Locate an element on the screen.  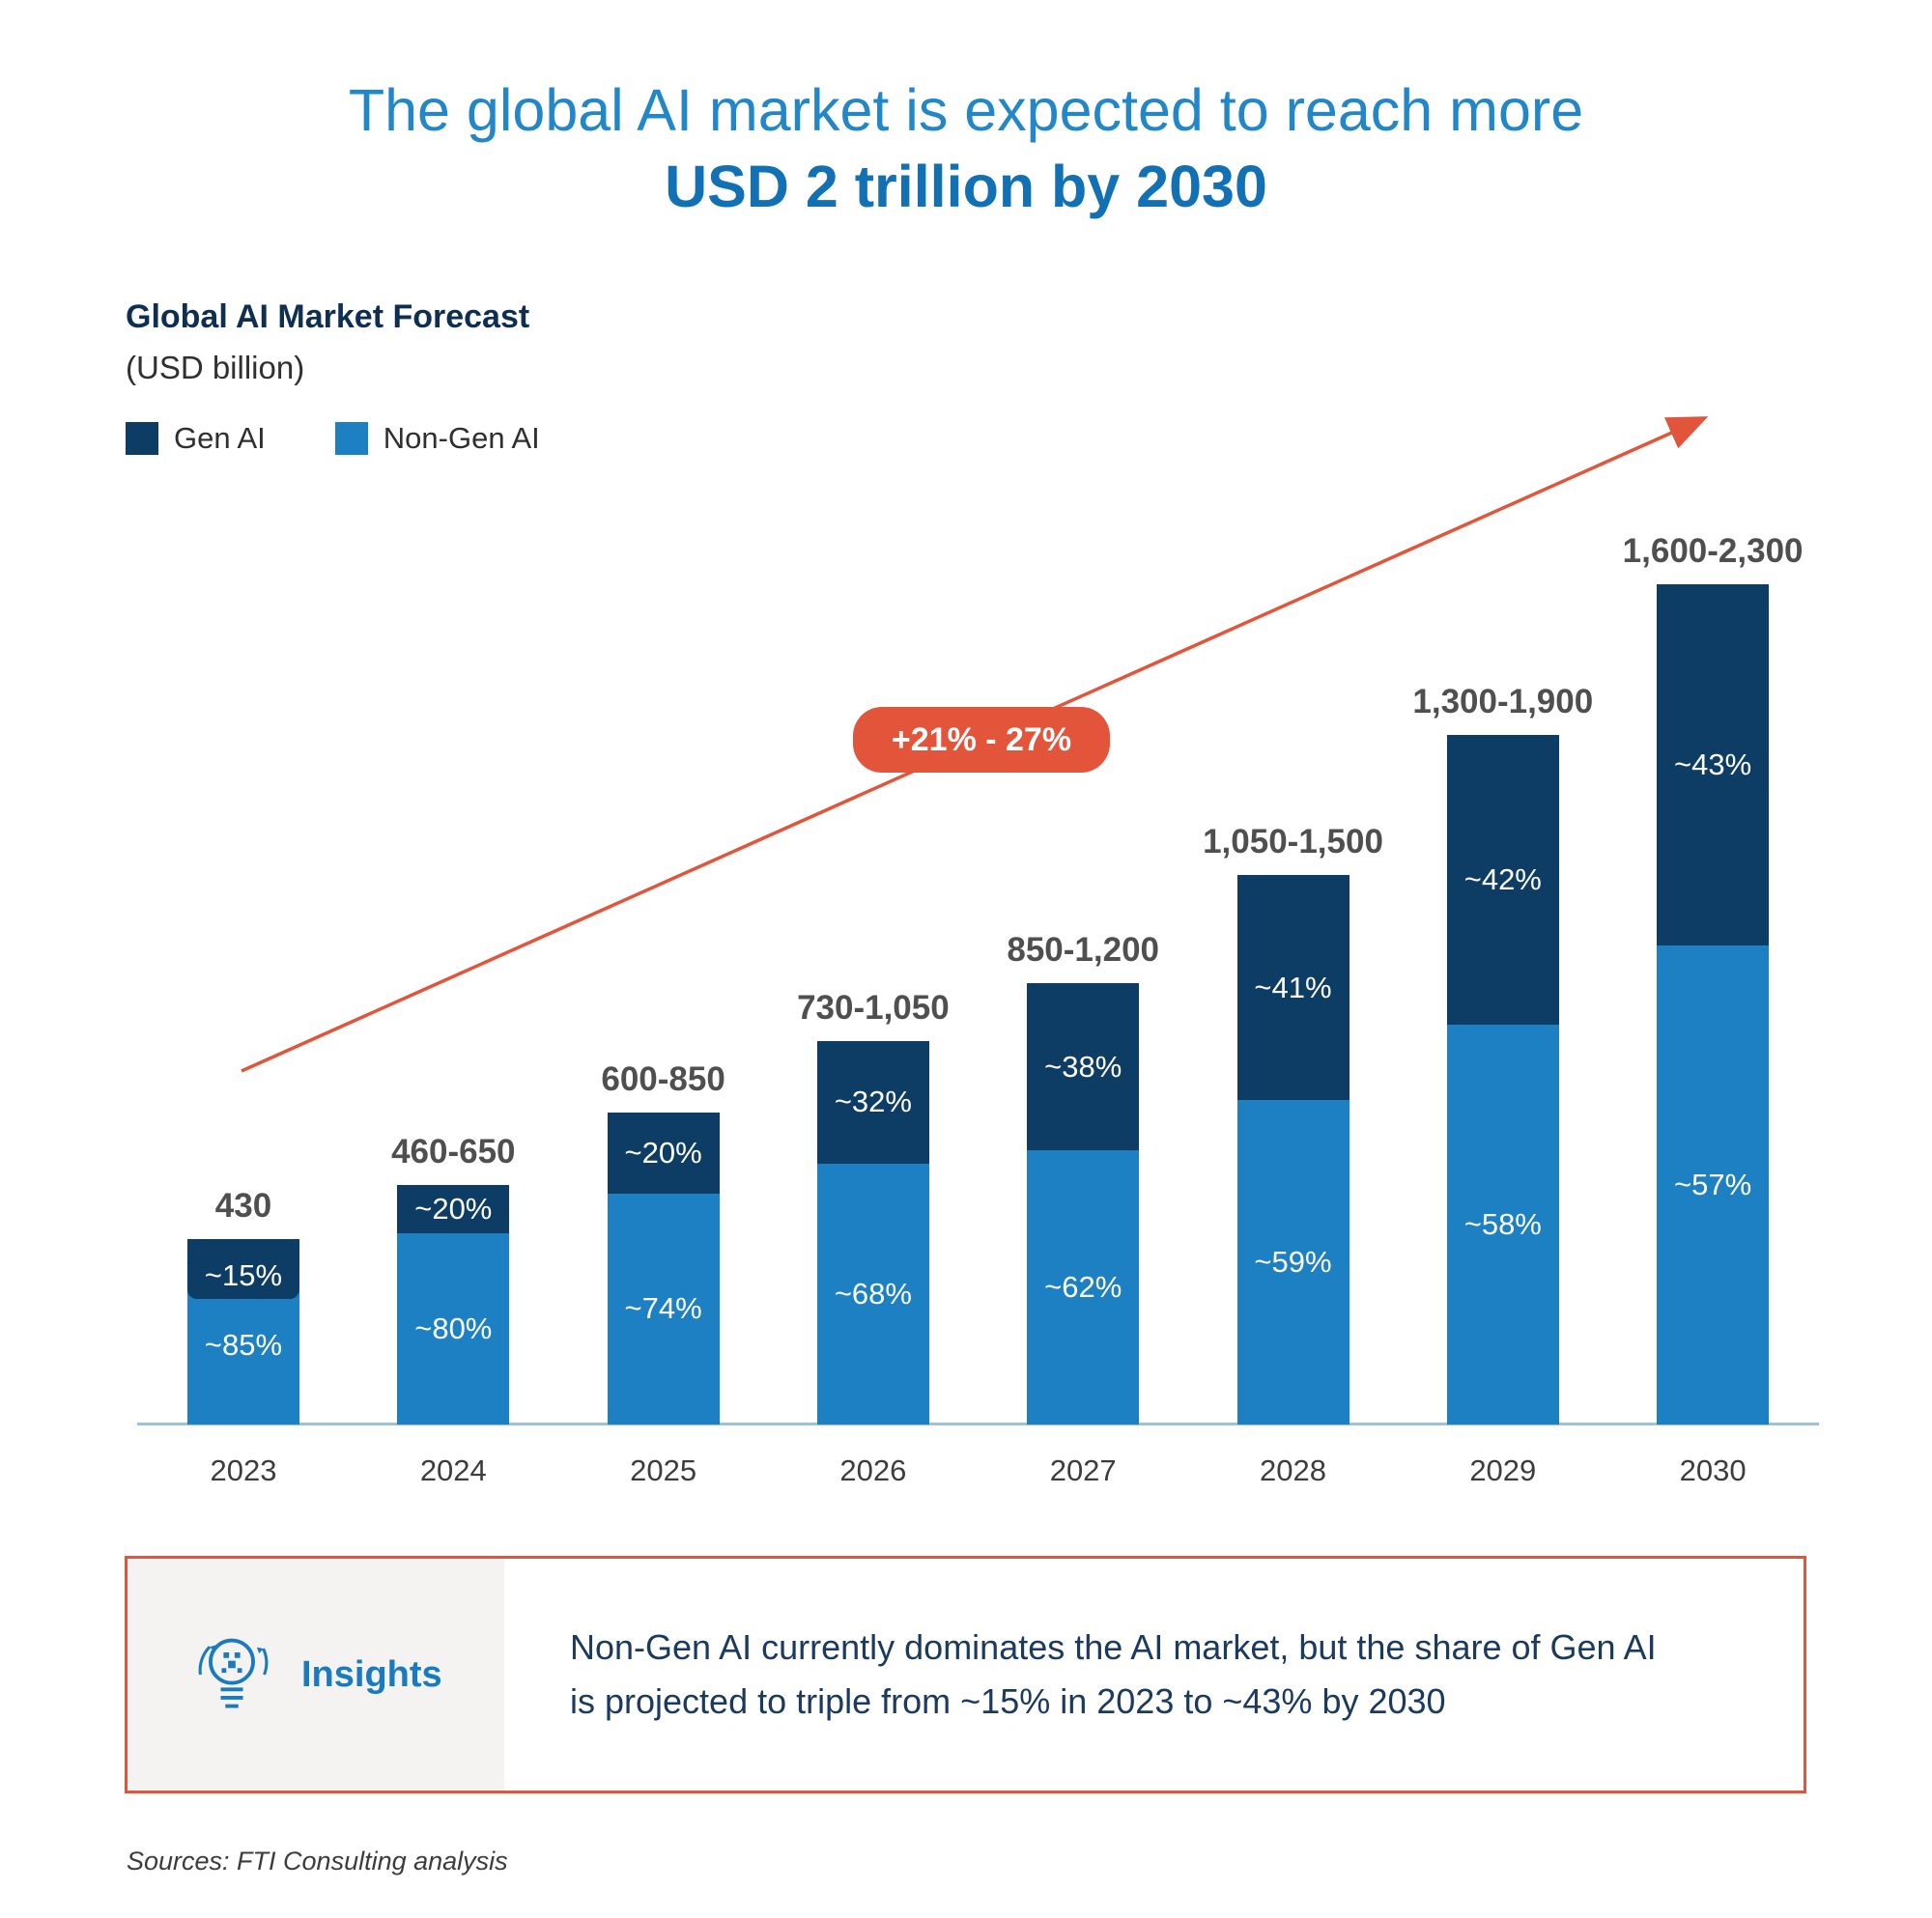
year-label-2027: 2027 is located at coordinates (1083, 1470).